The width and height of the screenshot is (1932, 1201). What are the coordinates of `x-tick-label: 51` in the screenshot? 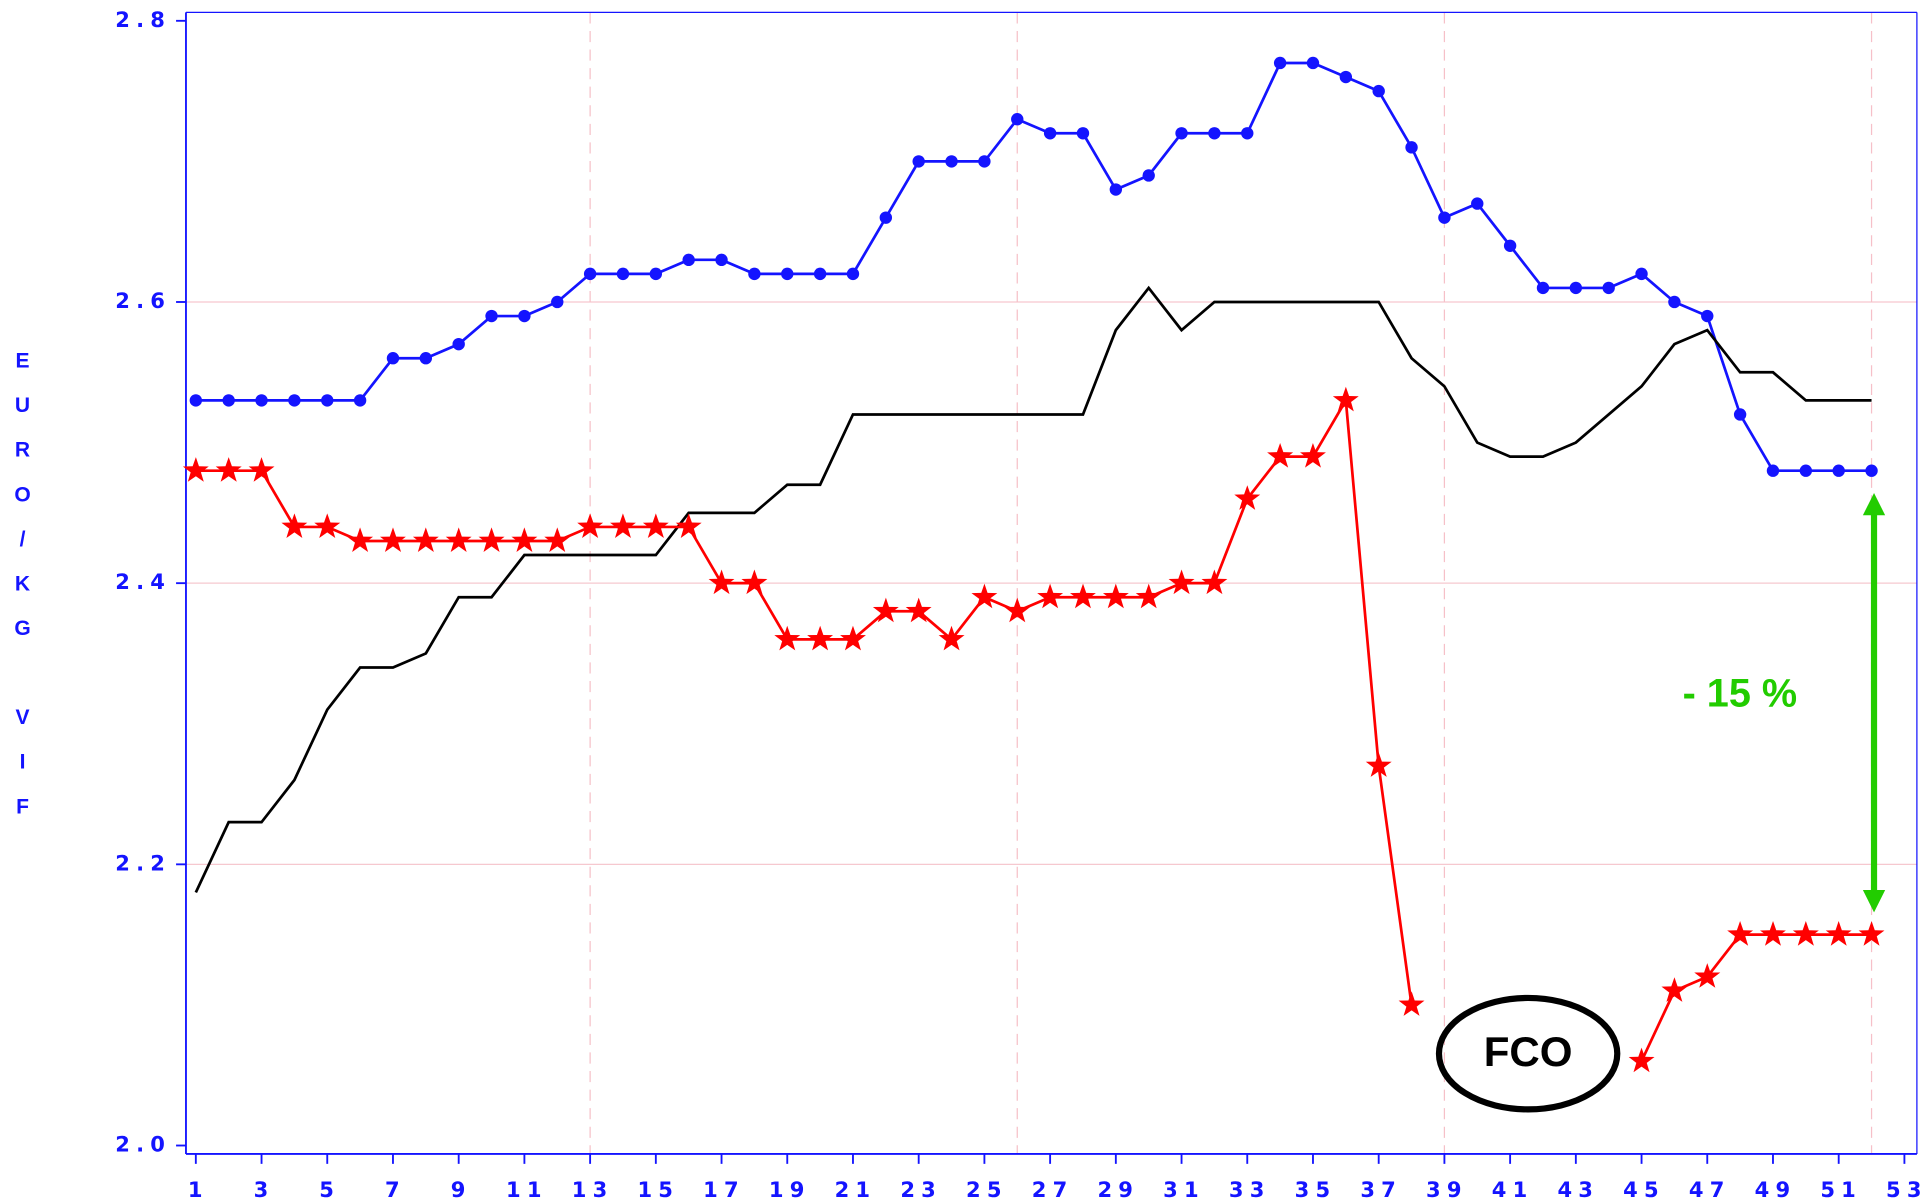 It's located at (1841, 1189).